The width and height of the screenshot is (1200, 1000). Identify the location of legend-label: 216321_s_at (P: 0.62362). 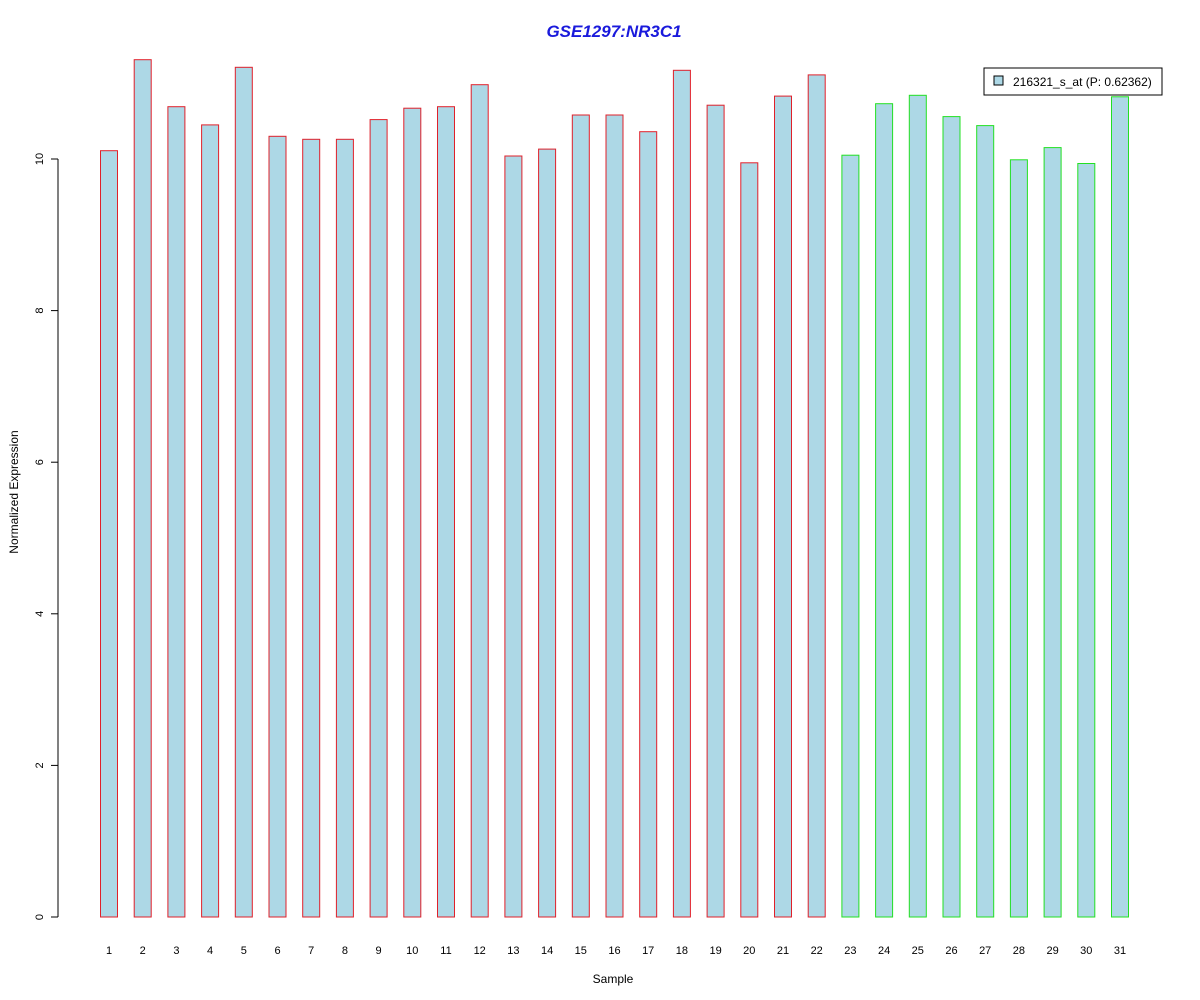
(1082, 82).